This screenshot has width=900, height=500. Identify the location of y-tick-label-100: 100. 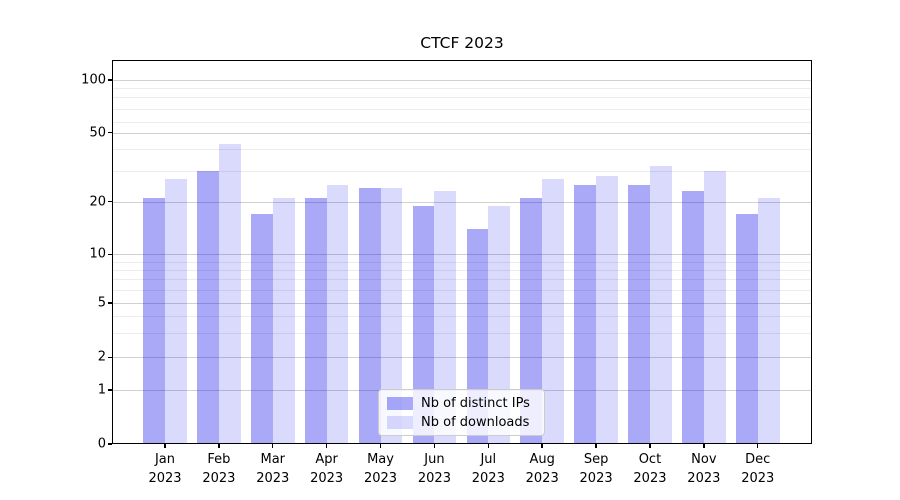
(93, 80).